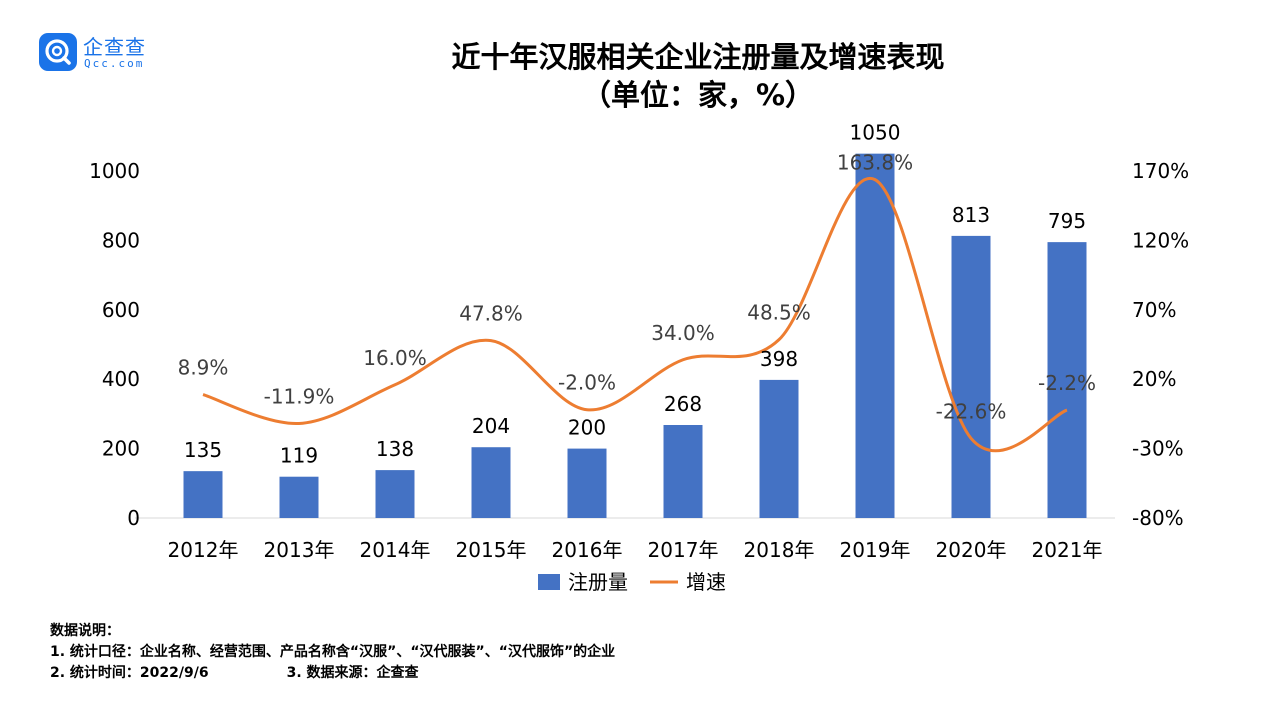  Describe the element at coordinates (1067, 383) in the screenshot. I see `line-value-label: -2.2%` at that location.